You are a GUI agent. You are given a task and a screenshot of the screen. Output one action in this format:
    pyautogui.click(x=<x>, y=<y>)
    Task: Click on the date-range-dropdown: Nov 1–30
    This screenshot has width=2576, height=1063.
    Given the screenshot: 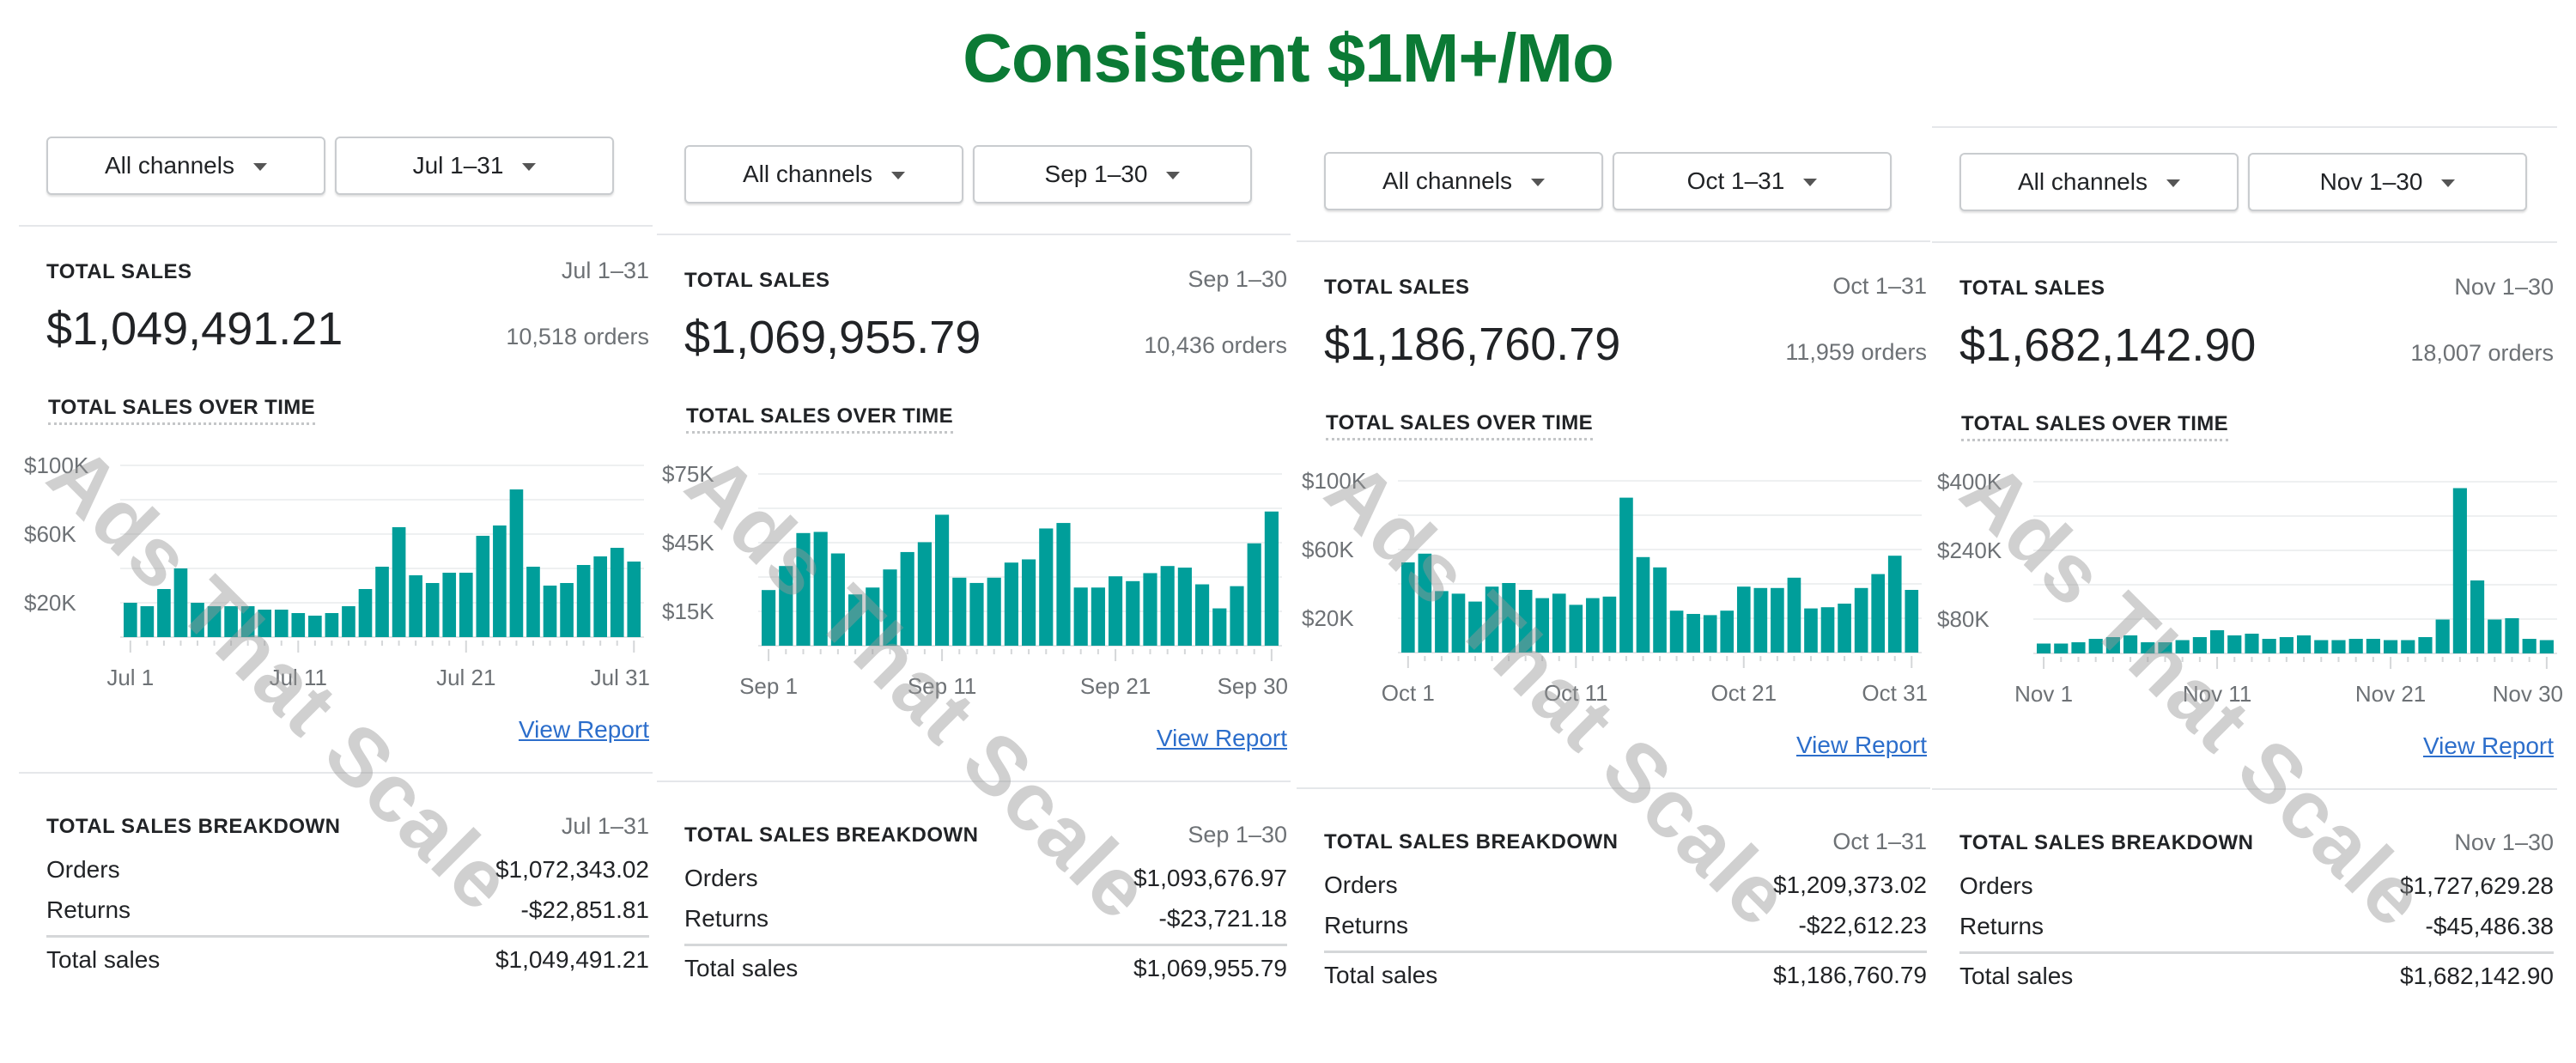 What is the action you would take?
    pyautogui.click(x=2387, y=182)
    